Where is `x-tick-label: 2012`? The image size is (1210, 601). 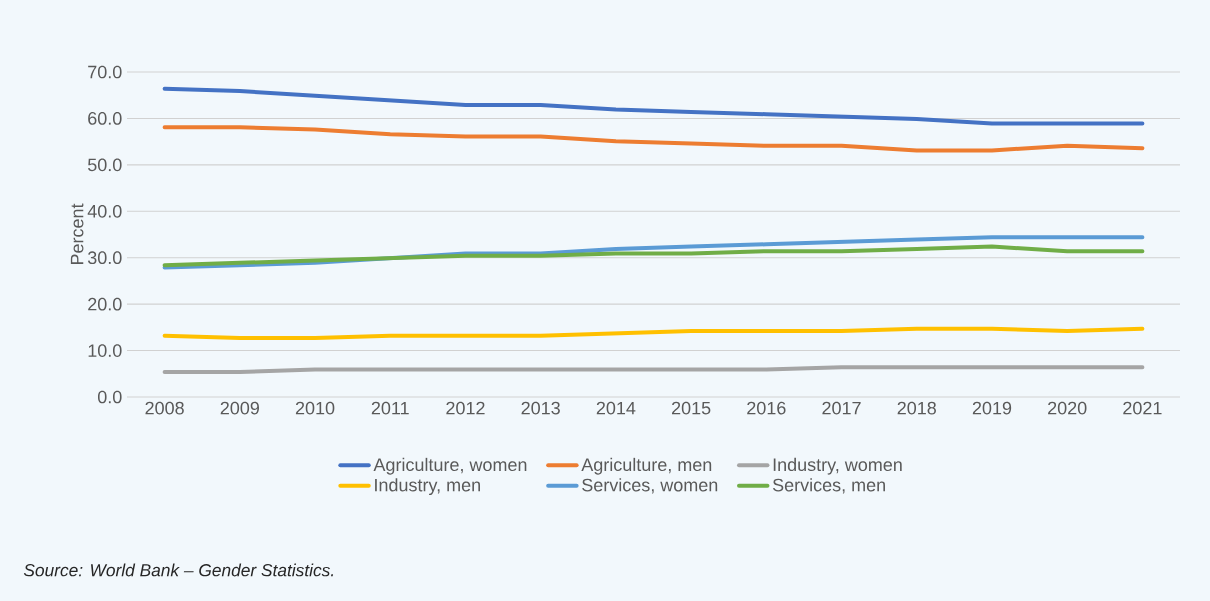 x-tick-label: 2012 is located at coordinates (465, 408).